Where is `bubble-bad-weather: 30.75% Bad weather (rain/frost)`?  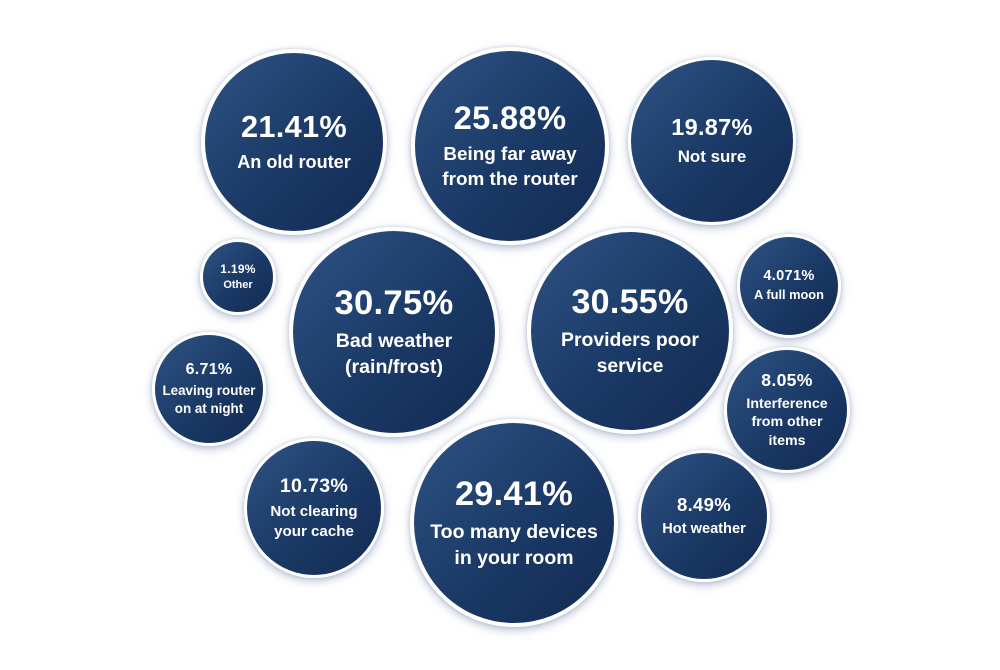 bubble-bad-weather: 30.75% Bad weather (rain/frost) is located at coordinates (394, 332).